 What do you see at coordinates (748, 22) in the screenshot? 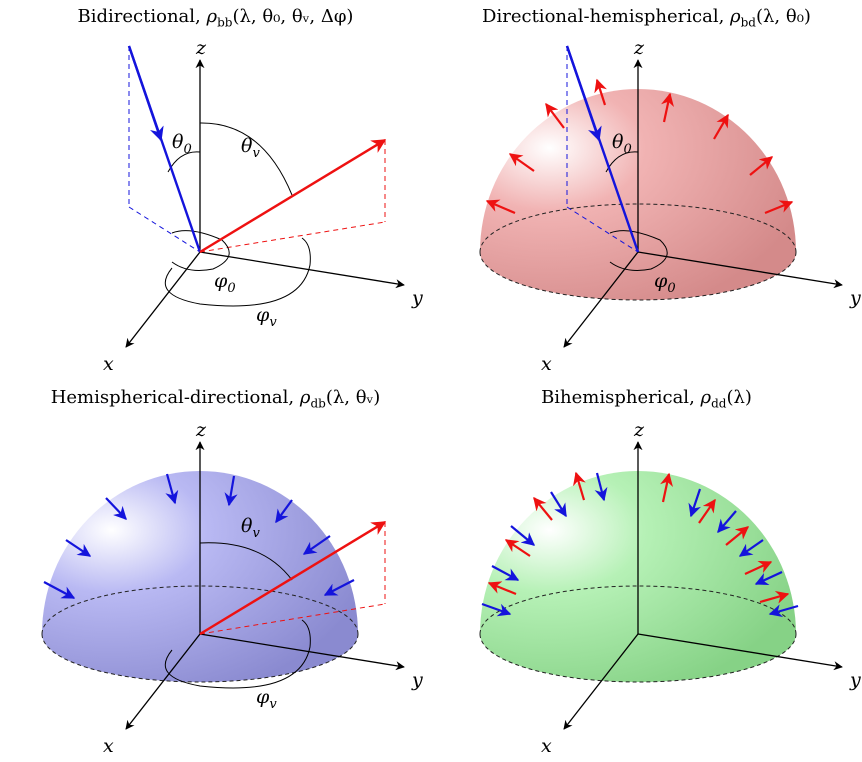
I see `title-subscript: bd` at bounding box center [748, 22].